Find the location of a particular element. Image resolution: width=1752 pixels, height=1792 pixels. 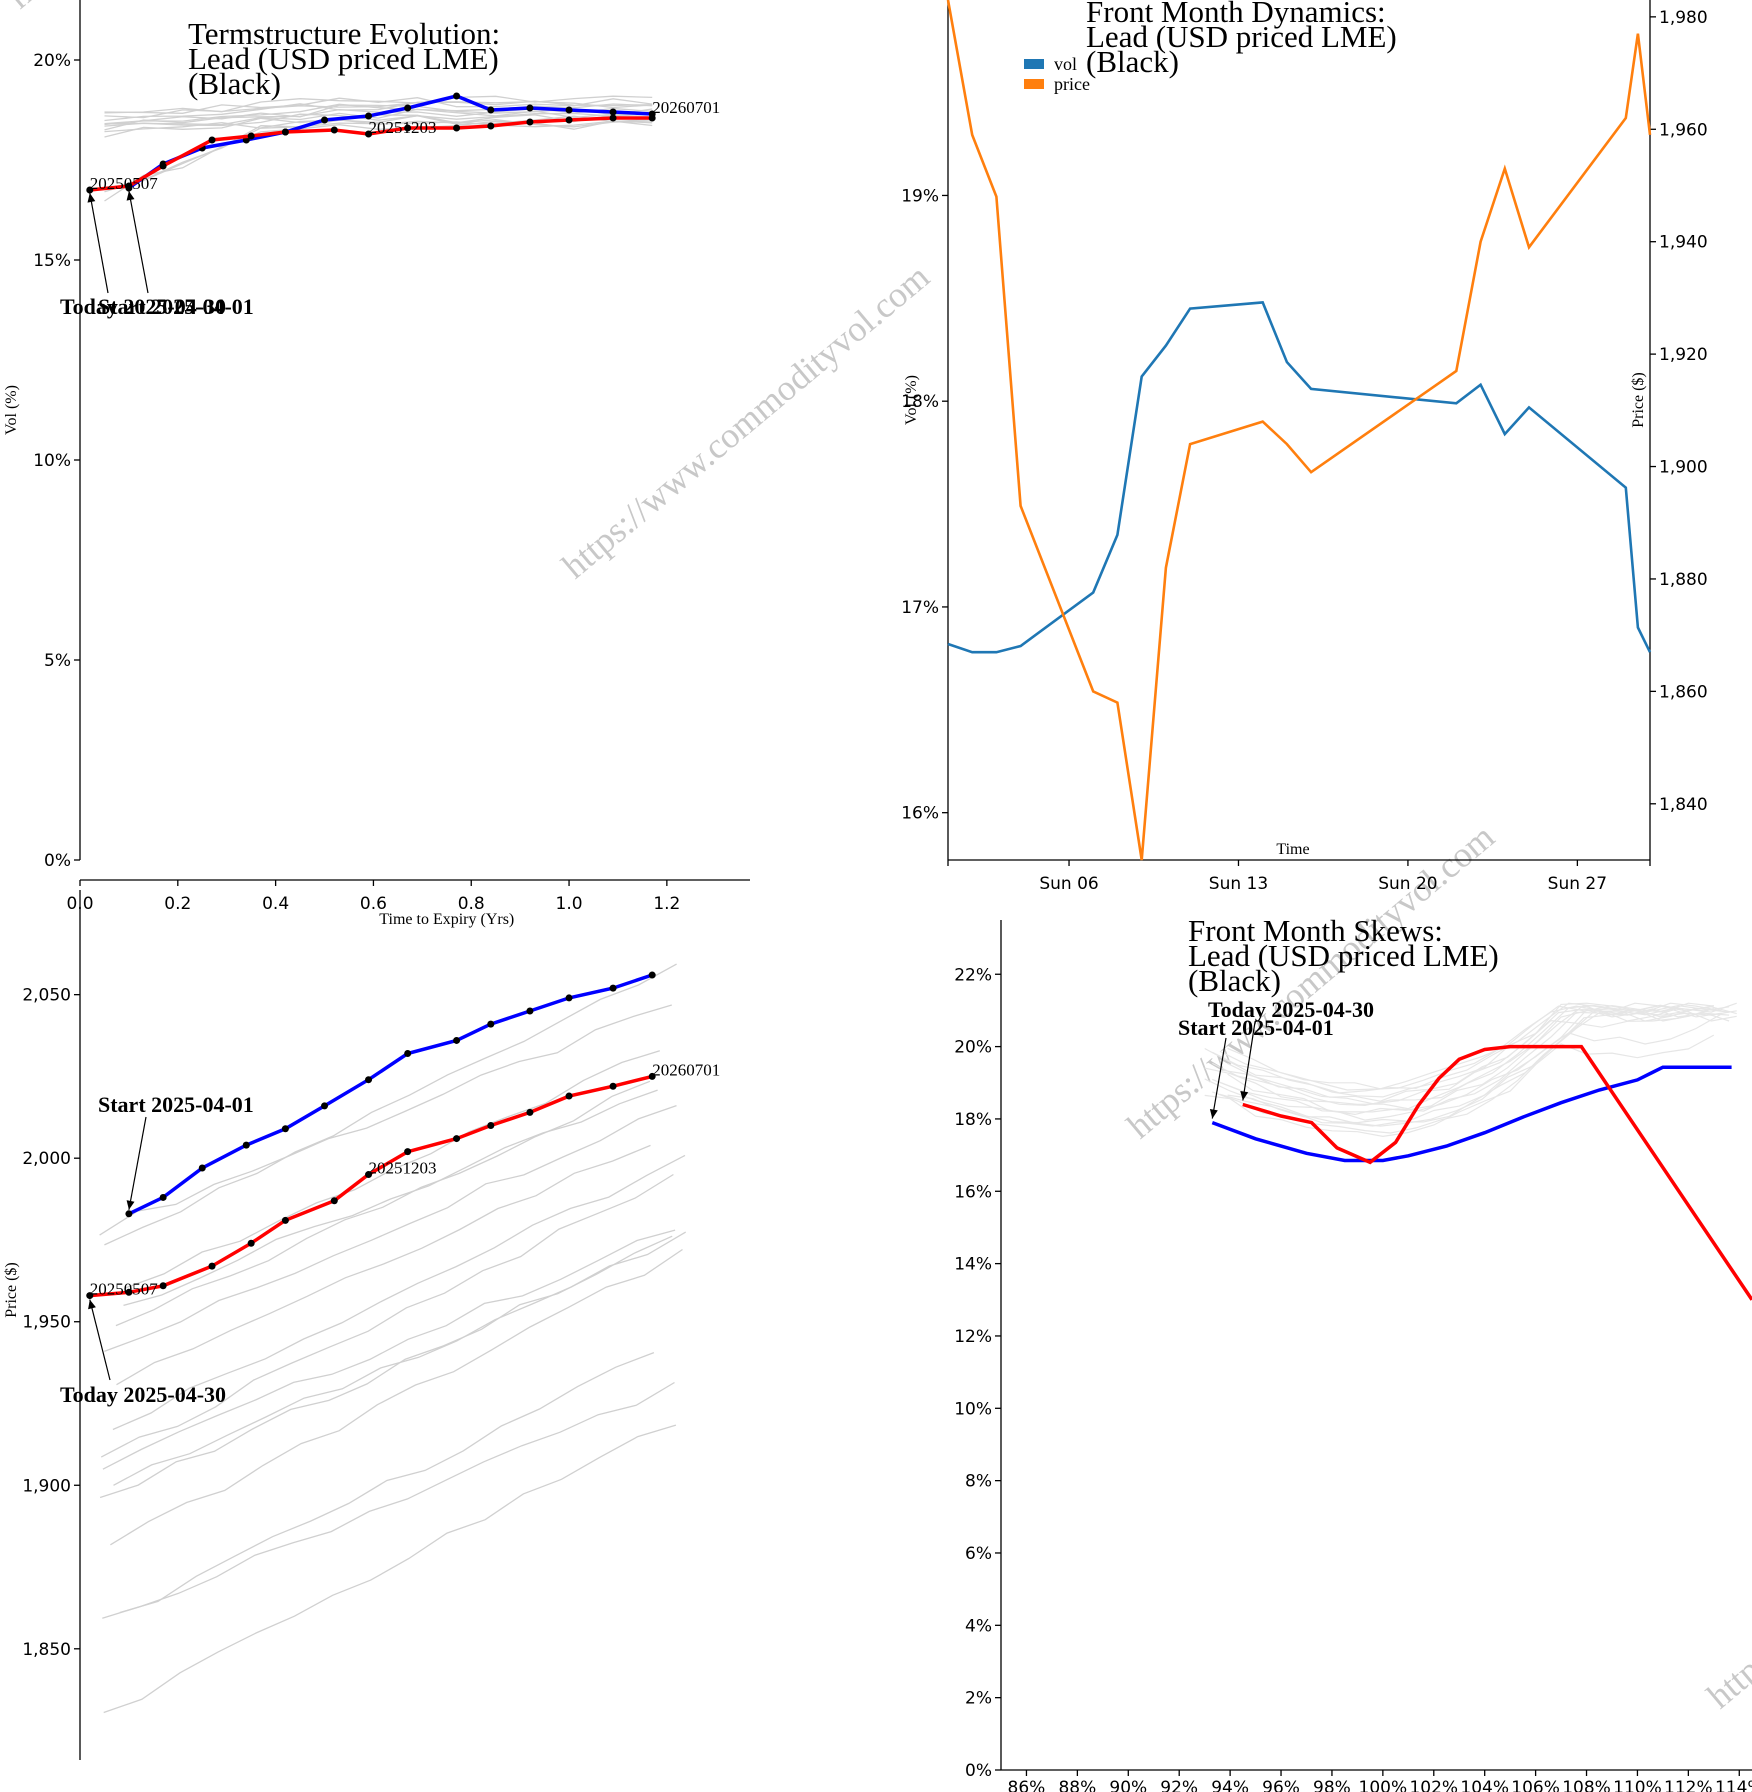

x-tick-label: Sun 13 is located at coordinates (1238, 884).